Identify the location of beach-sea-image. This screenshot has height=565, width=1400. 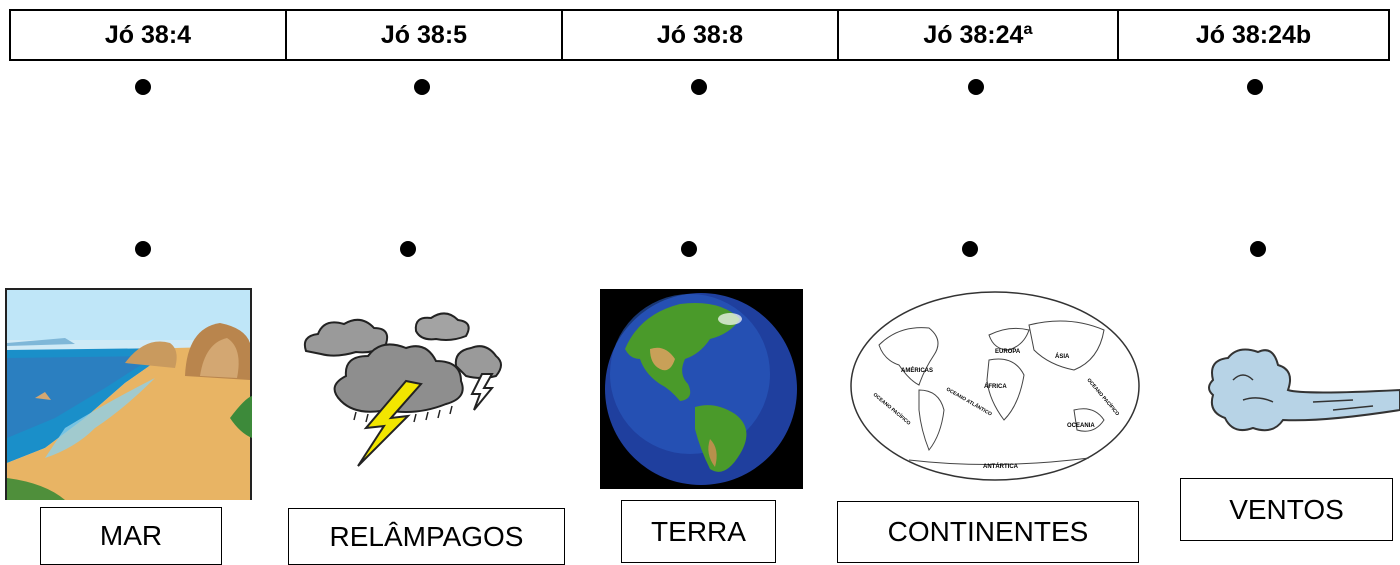
(128, 394).